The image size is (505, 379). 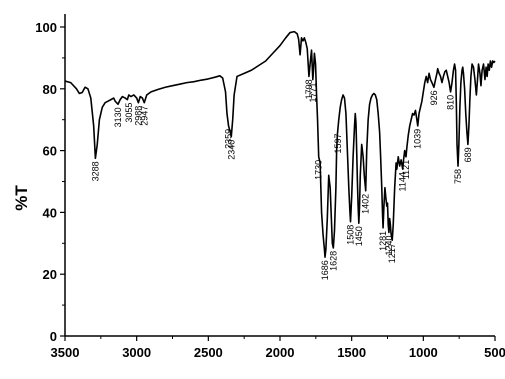 What do you see at coordinates (351, 352) in the screenshot?
I see `x-tick-label: 1500` at bounding box center [351, 352].